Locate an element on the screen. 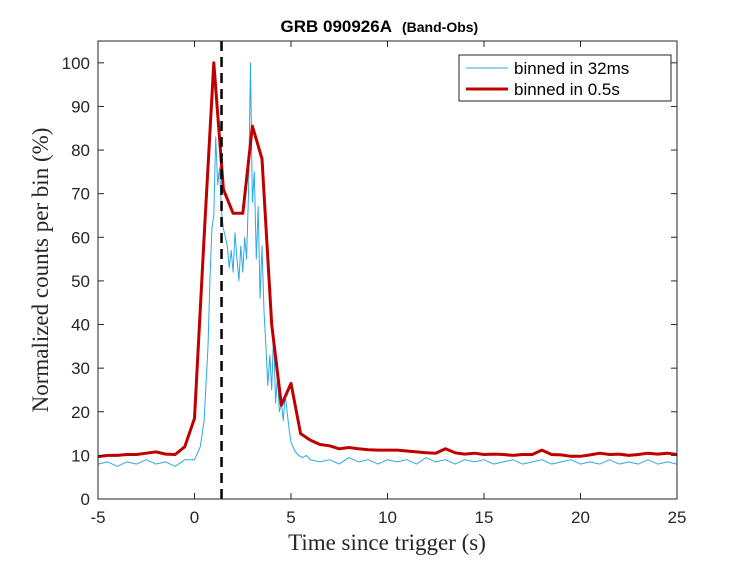 The height and width of the screenshot is (561, 747). x-tick-label: 25 is located at coordinates (677, 517).